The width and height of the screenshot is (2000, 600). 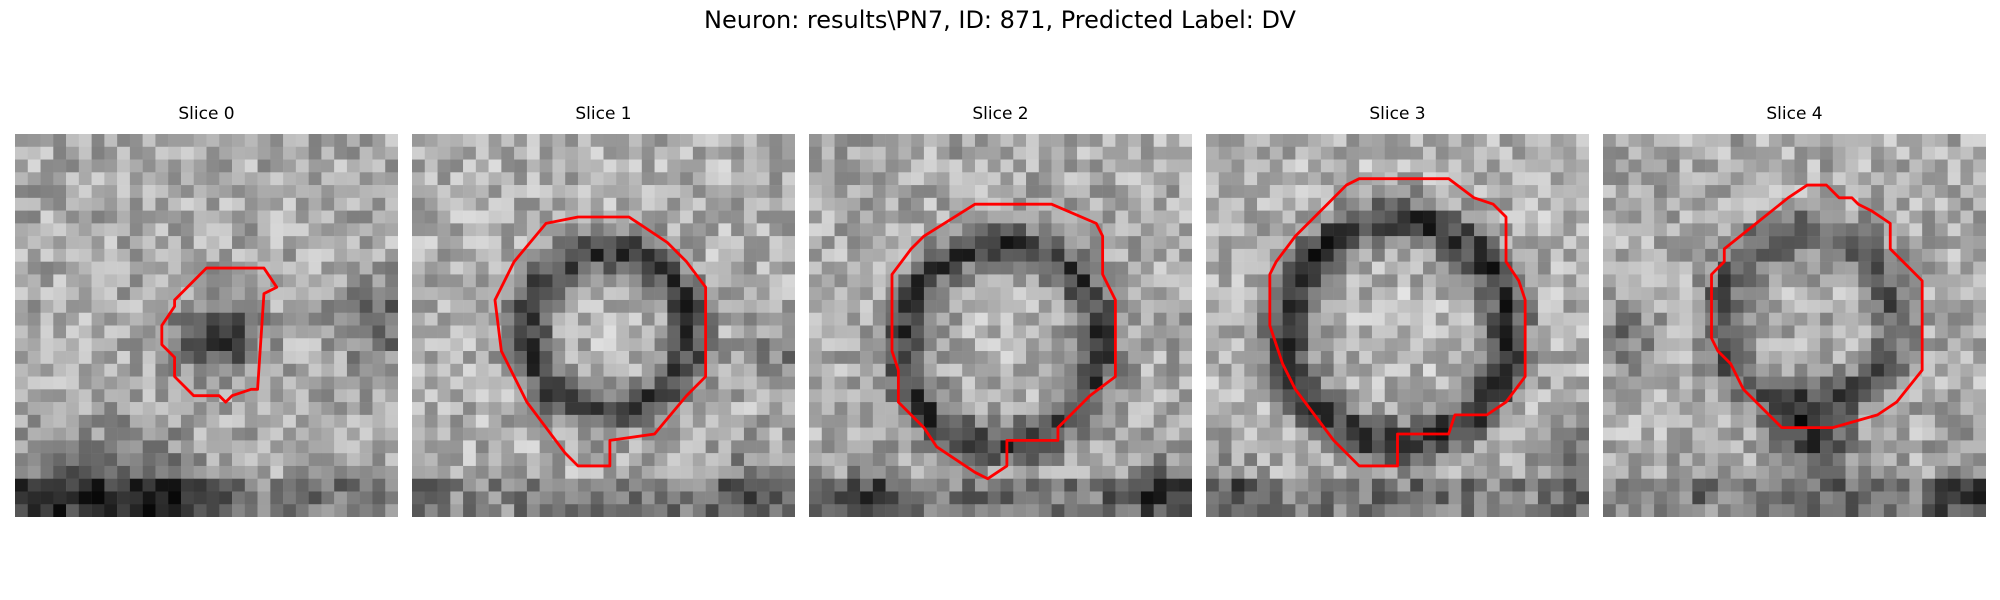 I want to click on slice-title-1: Slice 1, so click(x=603, y=114).